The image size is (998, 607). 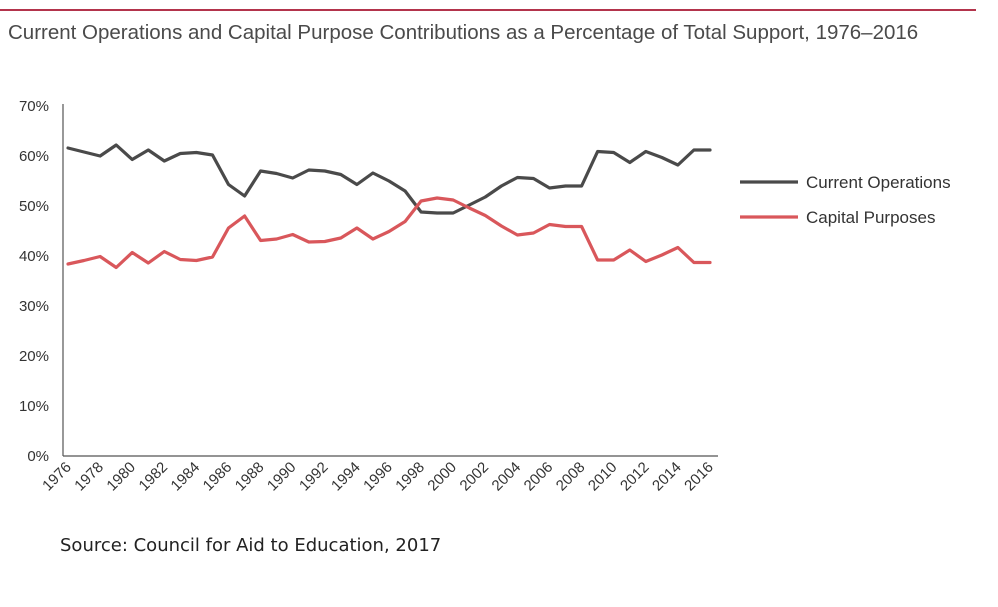 I want to click on x-tick-label-13: 2002, so click(x=475, y=477).